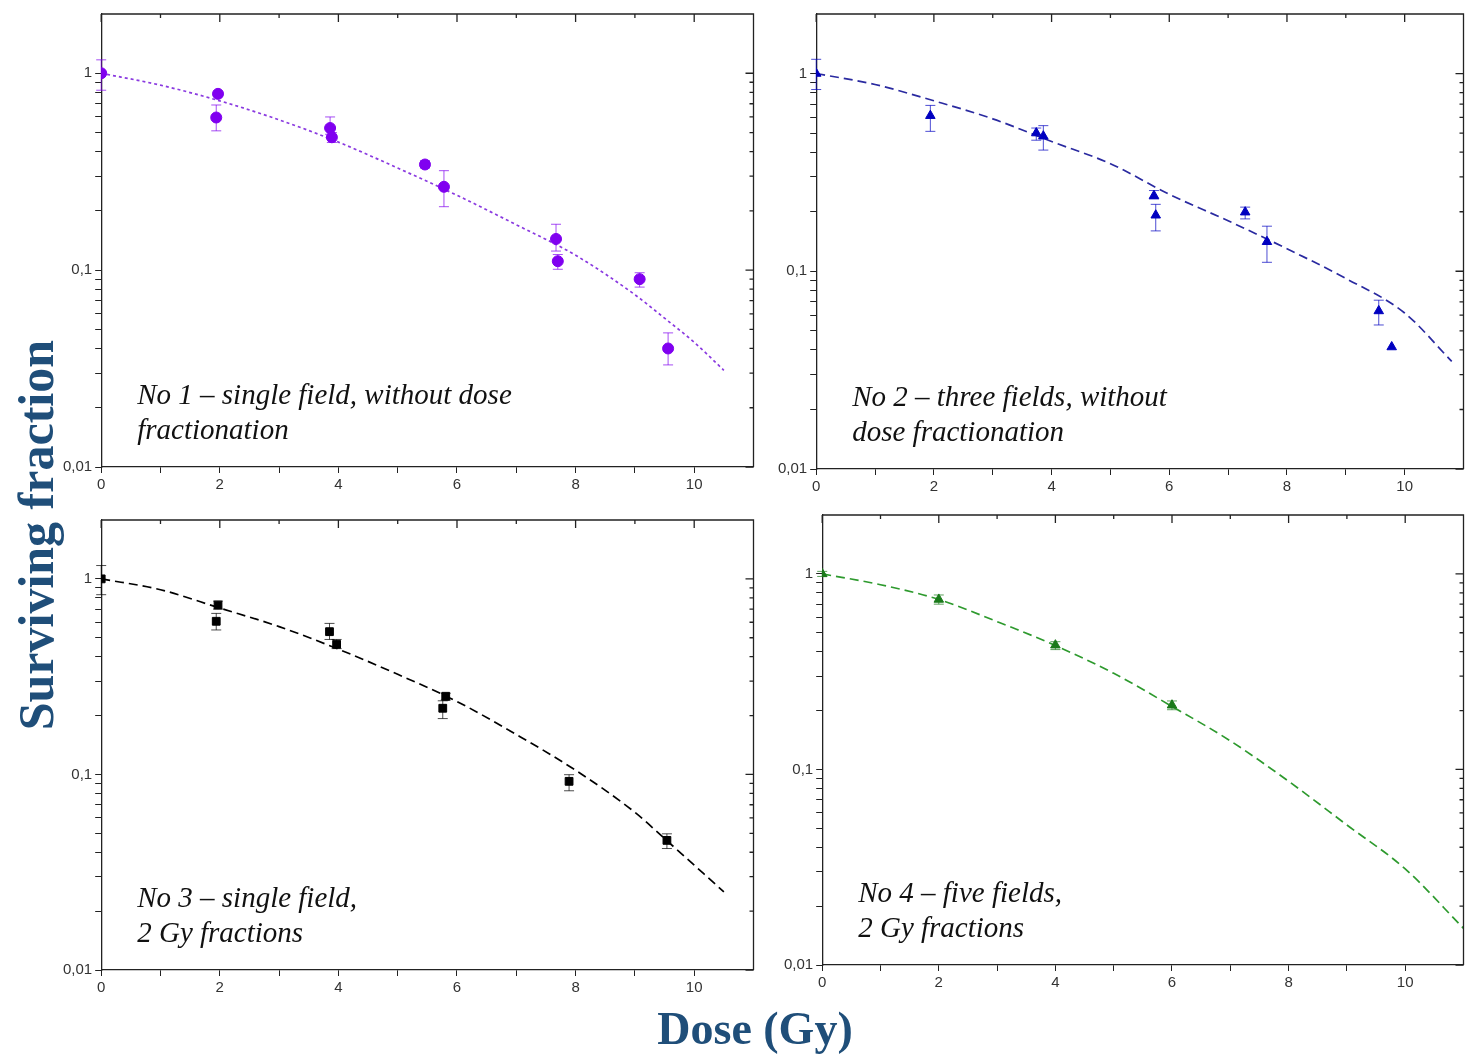 This screenshot has height=1060, width=1470. Describe the element at coordinates (324, 411) in the screenshot. I see `annotation: No 1 – single field, without dose fractionation` at that location.